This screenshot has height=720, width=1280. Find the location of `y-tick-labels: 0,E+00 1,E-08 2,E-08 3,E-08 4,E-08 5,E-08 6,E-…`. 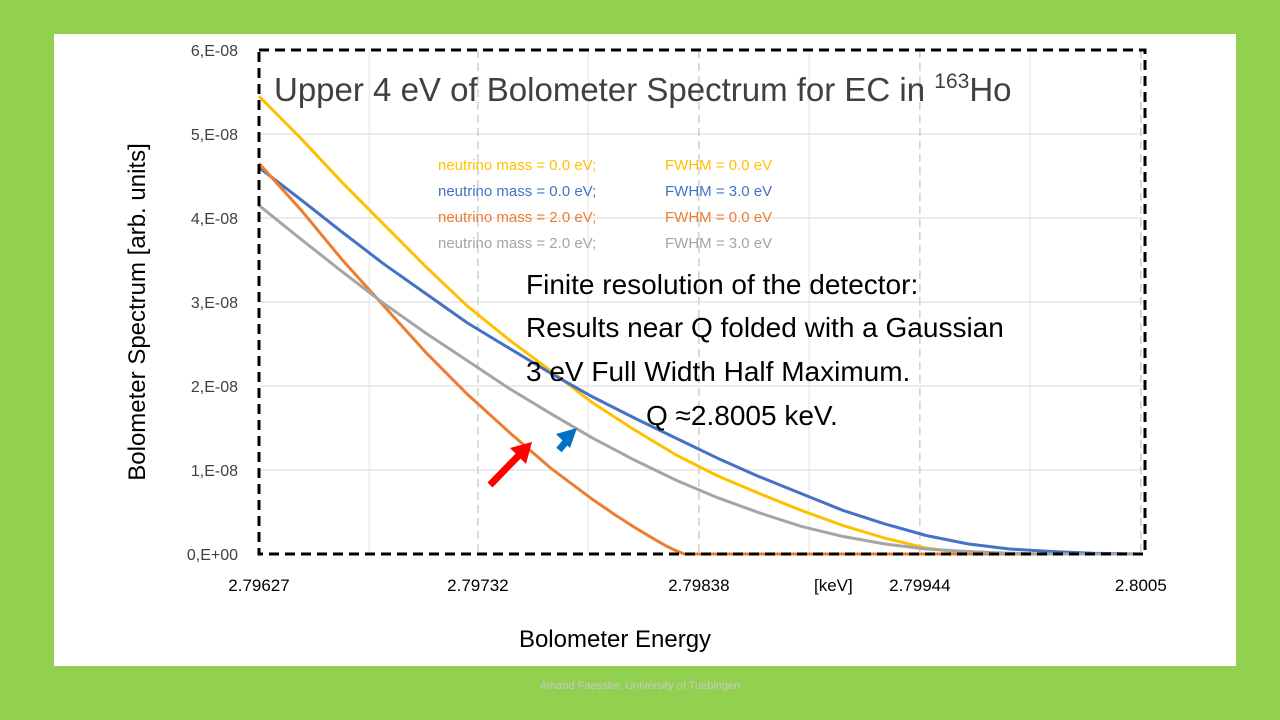

y-tick-labels: 0,E+00 1,E-08 2,E-08 3,E-08 4,E-08 5,E-08 6,E-… is located at coordinates (212, 303).